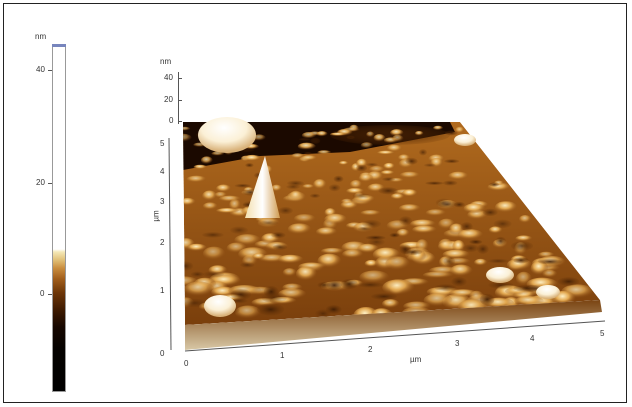 This screenshot has width=632, height=407. I want to click on colorbar-label-20: 20, so click(40, 182).